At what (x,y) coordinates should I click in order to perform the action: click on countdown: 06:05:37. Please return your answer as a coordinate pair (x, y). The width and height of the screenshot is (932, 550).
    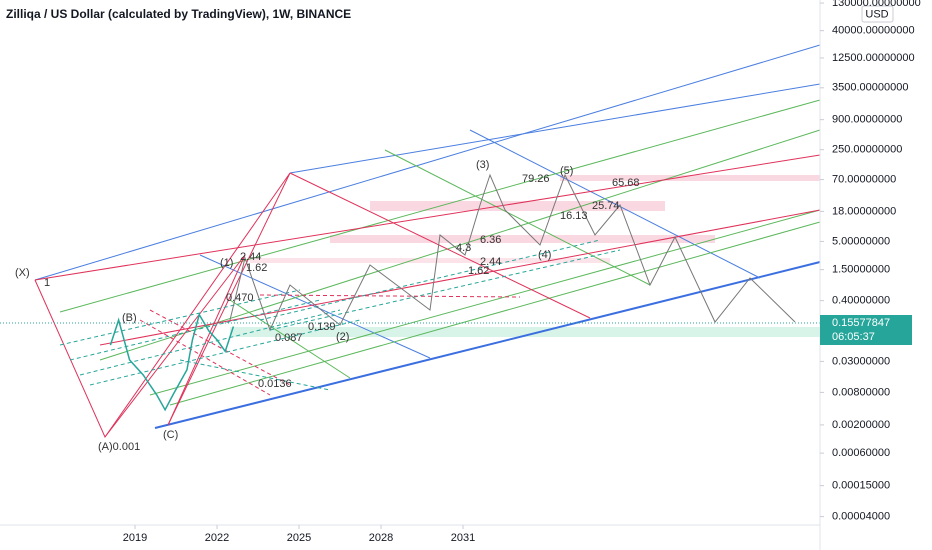
    Looking at the image, I should click on (853, 337).